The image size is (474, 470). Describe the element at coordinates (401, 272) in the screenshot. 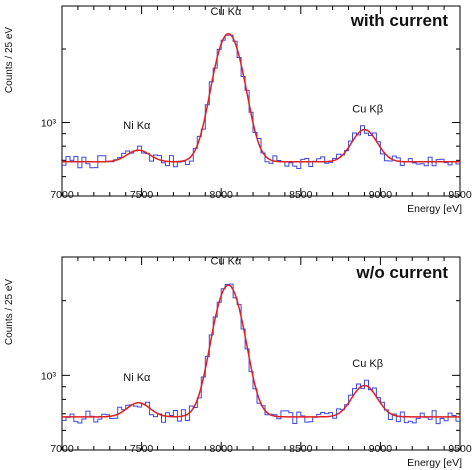

I see `panel-label: w/o current` at that location.